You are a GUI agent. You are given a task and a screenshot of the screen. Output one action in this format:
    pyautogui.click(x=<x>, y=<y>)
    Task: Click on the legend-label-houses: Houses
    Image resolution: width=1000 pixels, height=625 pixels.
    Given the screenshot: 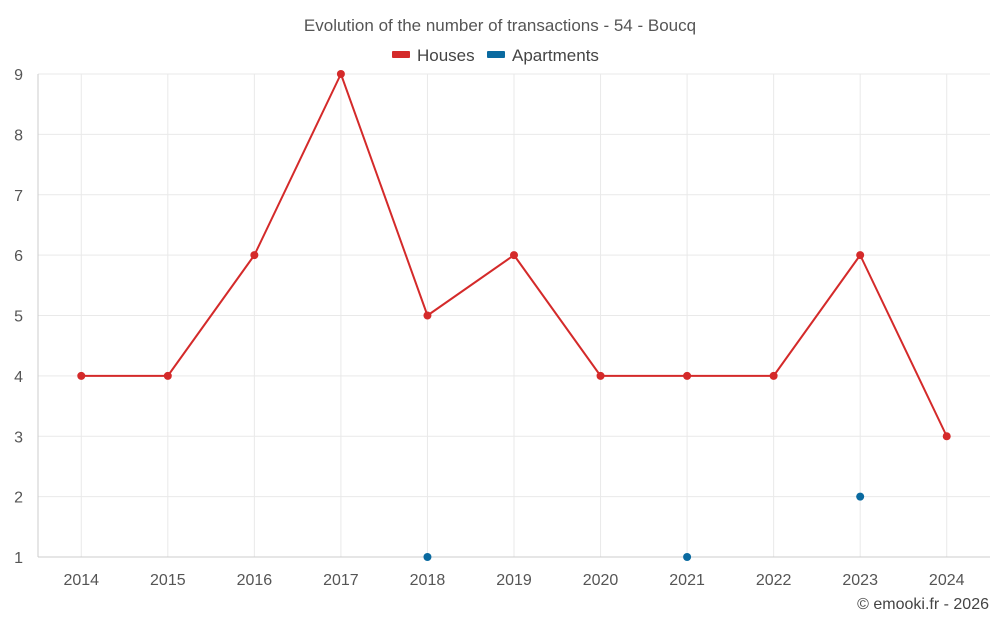 What is the action you would take?
    pyautogui.click(x=446, y=55)
    